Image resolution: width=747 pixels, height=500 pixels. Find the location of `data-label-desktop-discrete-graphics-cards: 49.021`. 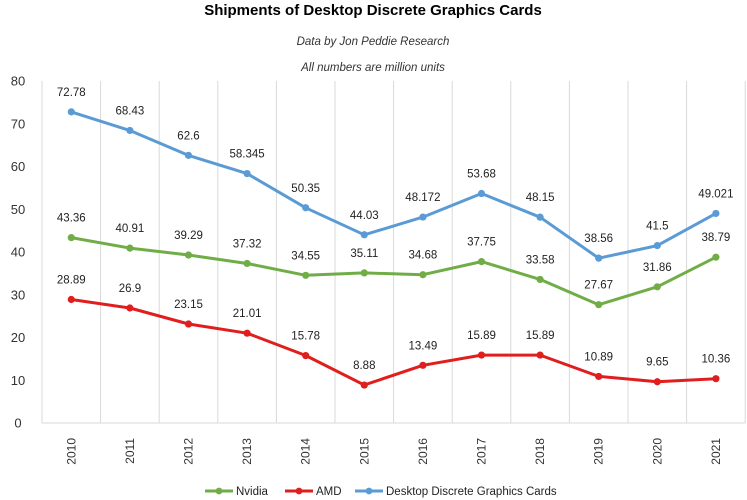

data-label-desktop-discrete-graphics-cards: 49.021 is located at coordinates (715, 194).